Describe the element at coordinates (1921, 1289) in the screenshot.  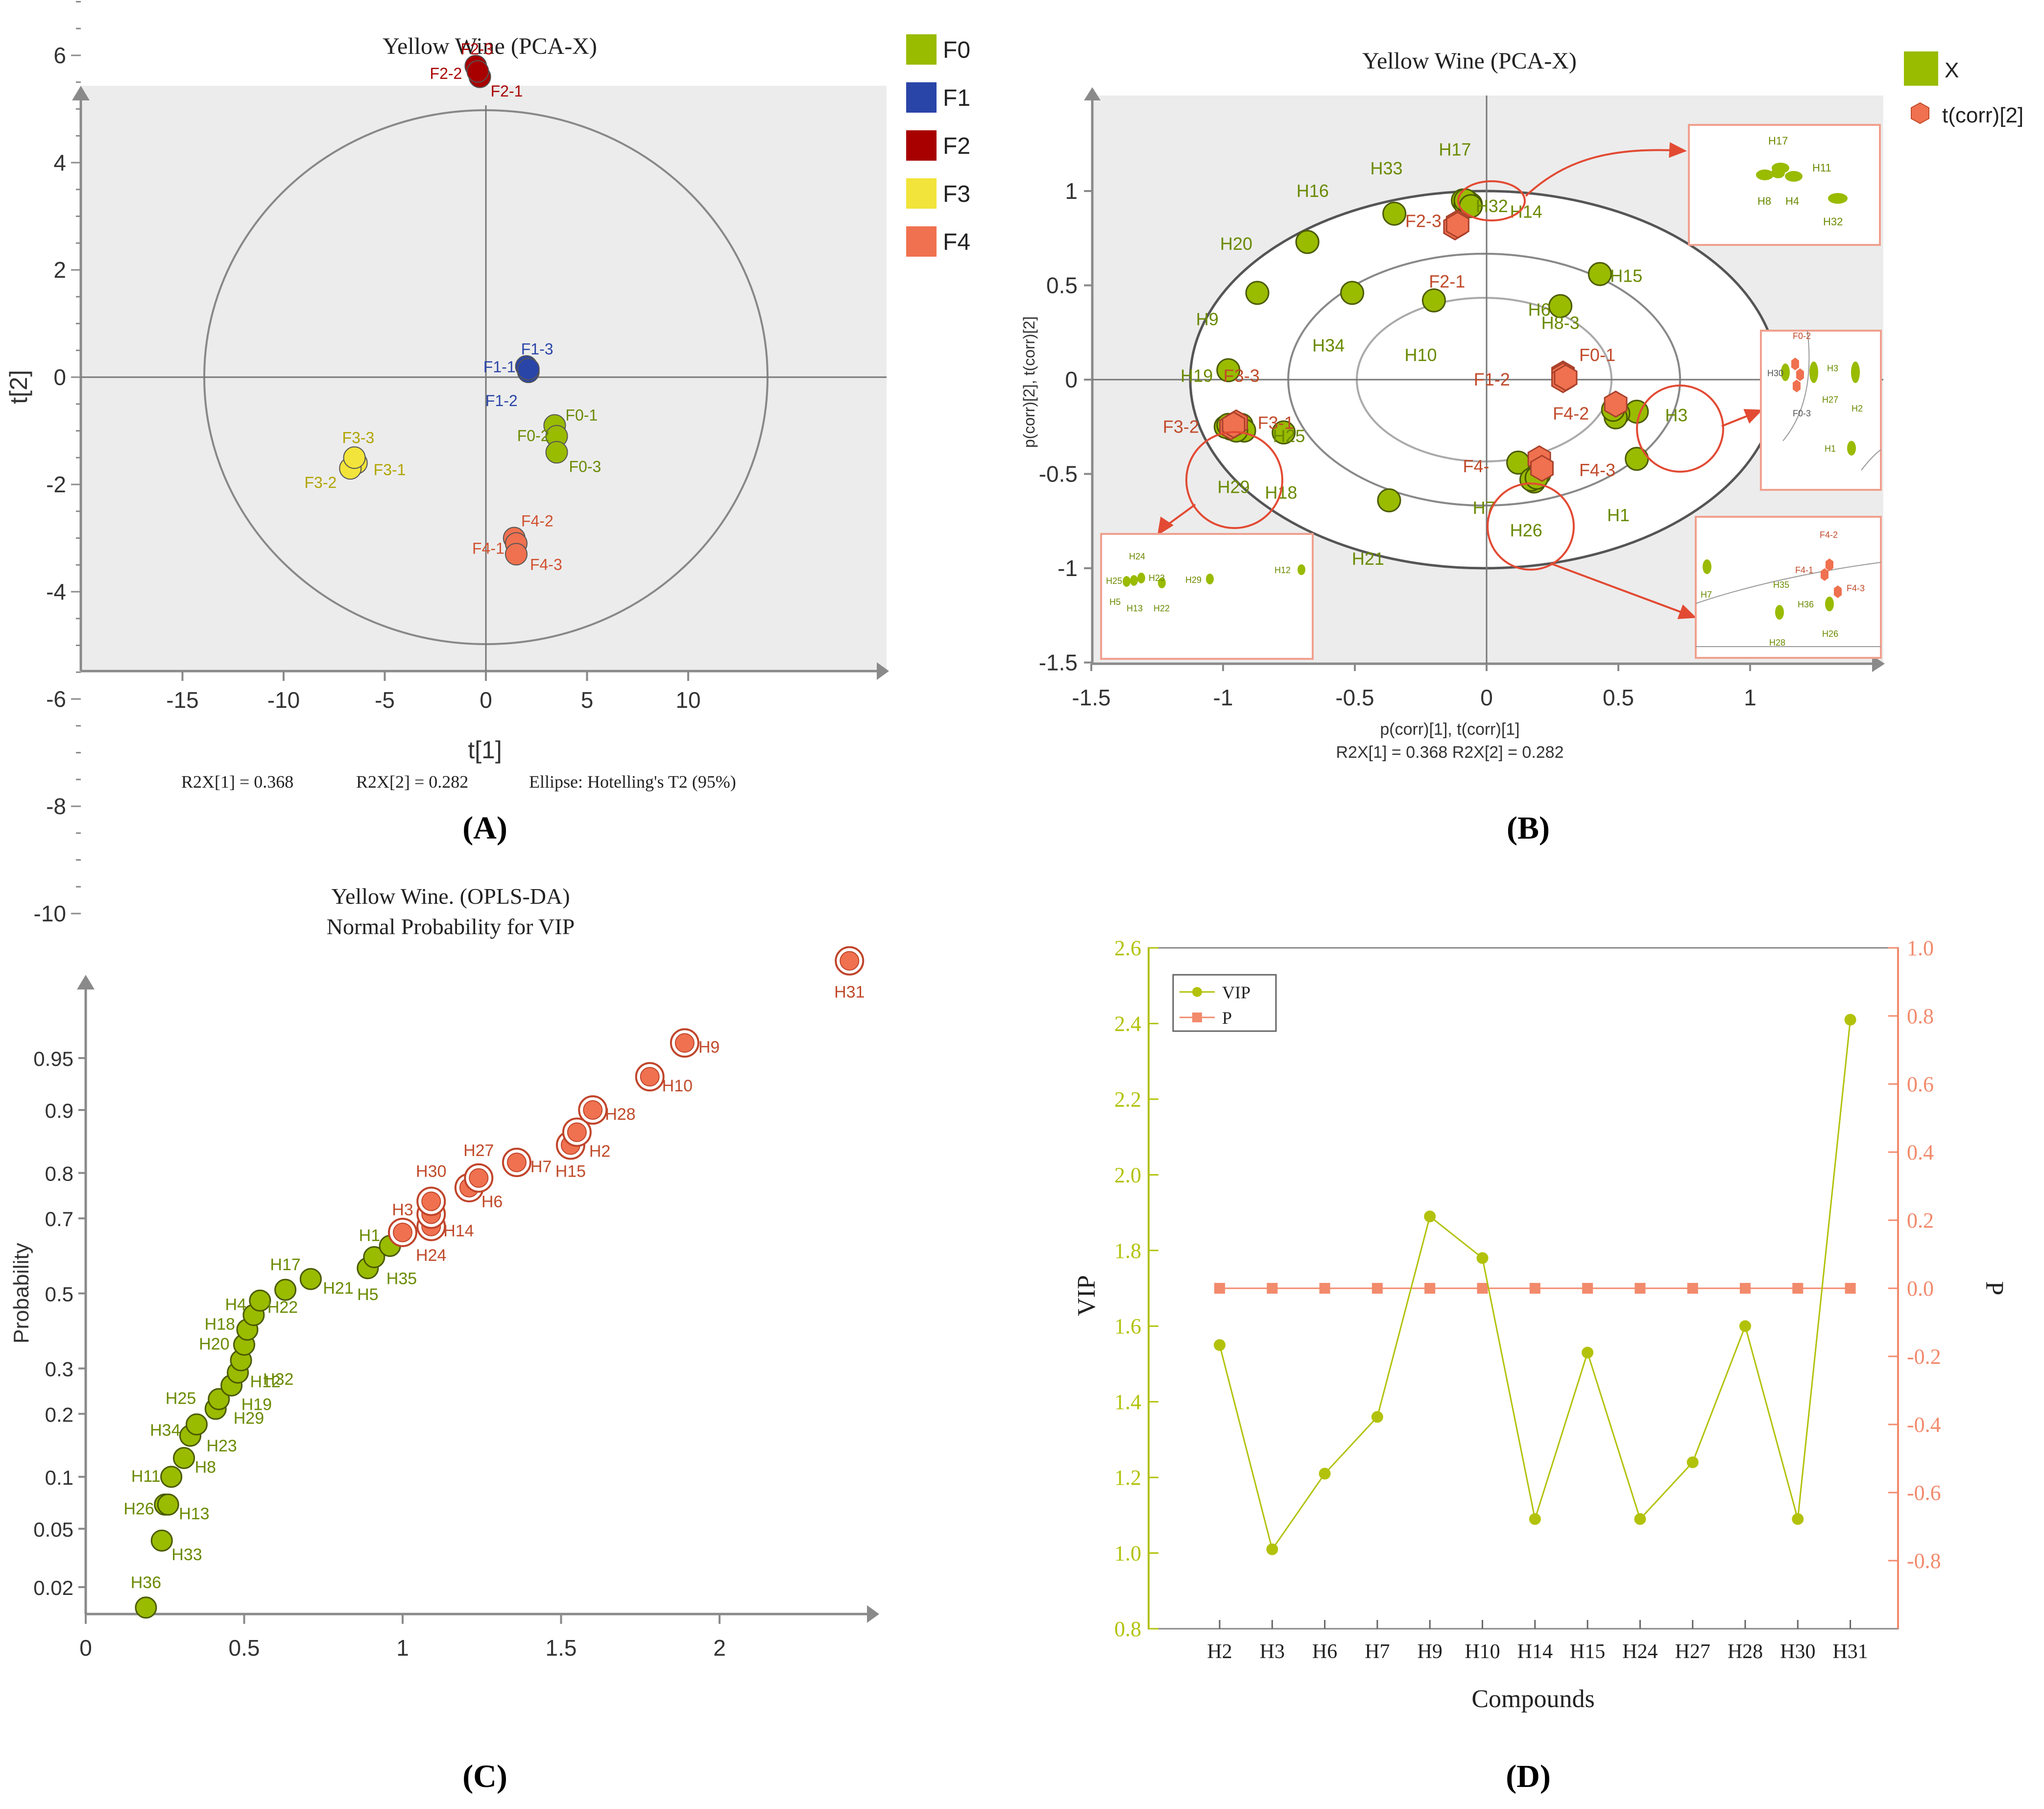
I see `panel-d-right-tick-label: 0.0` at that location.